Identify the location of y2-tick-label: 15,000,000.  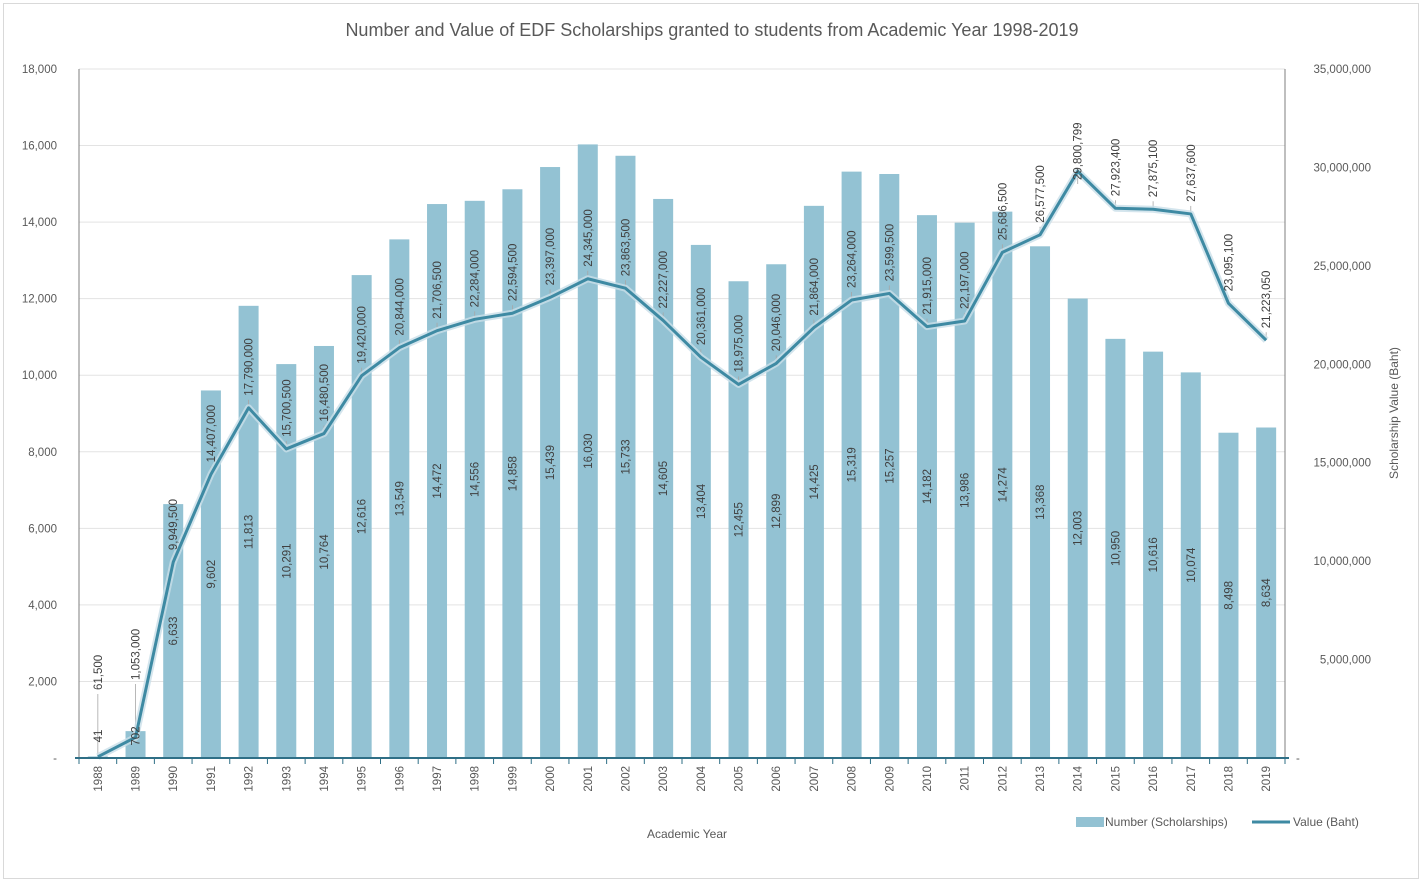
(1342, 464).